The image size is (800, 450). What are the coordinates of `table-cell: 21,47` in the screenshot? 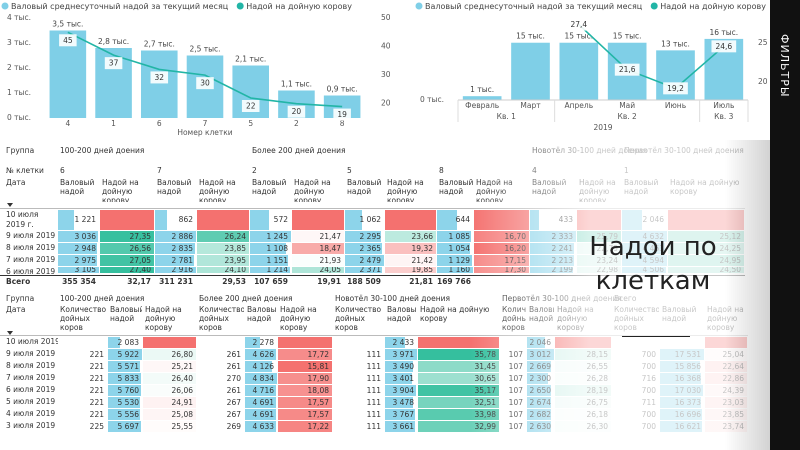 It's located at (318, 236).